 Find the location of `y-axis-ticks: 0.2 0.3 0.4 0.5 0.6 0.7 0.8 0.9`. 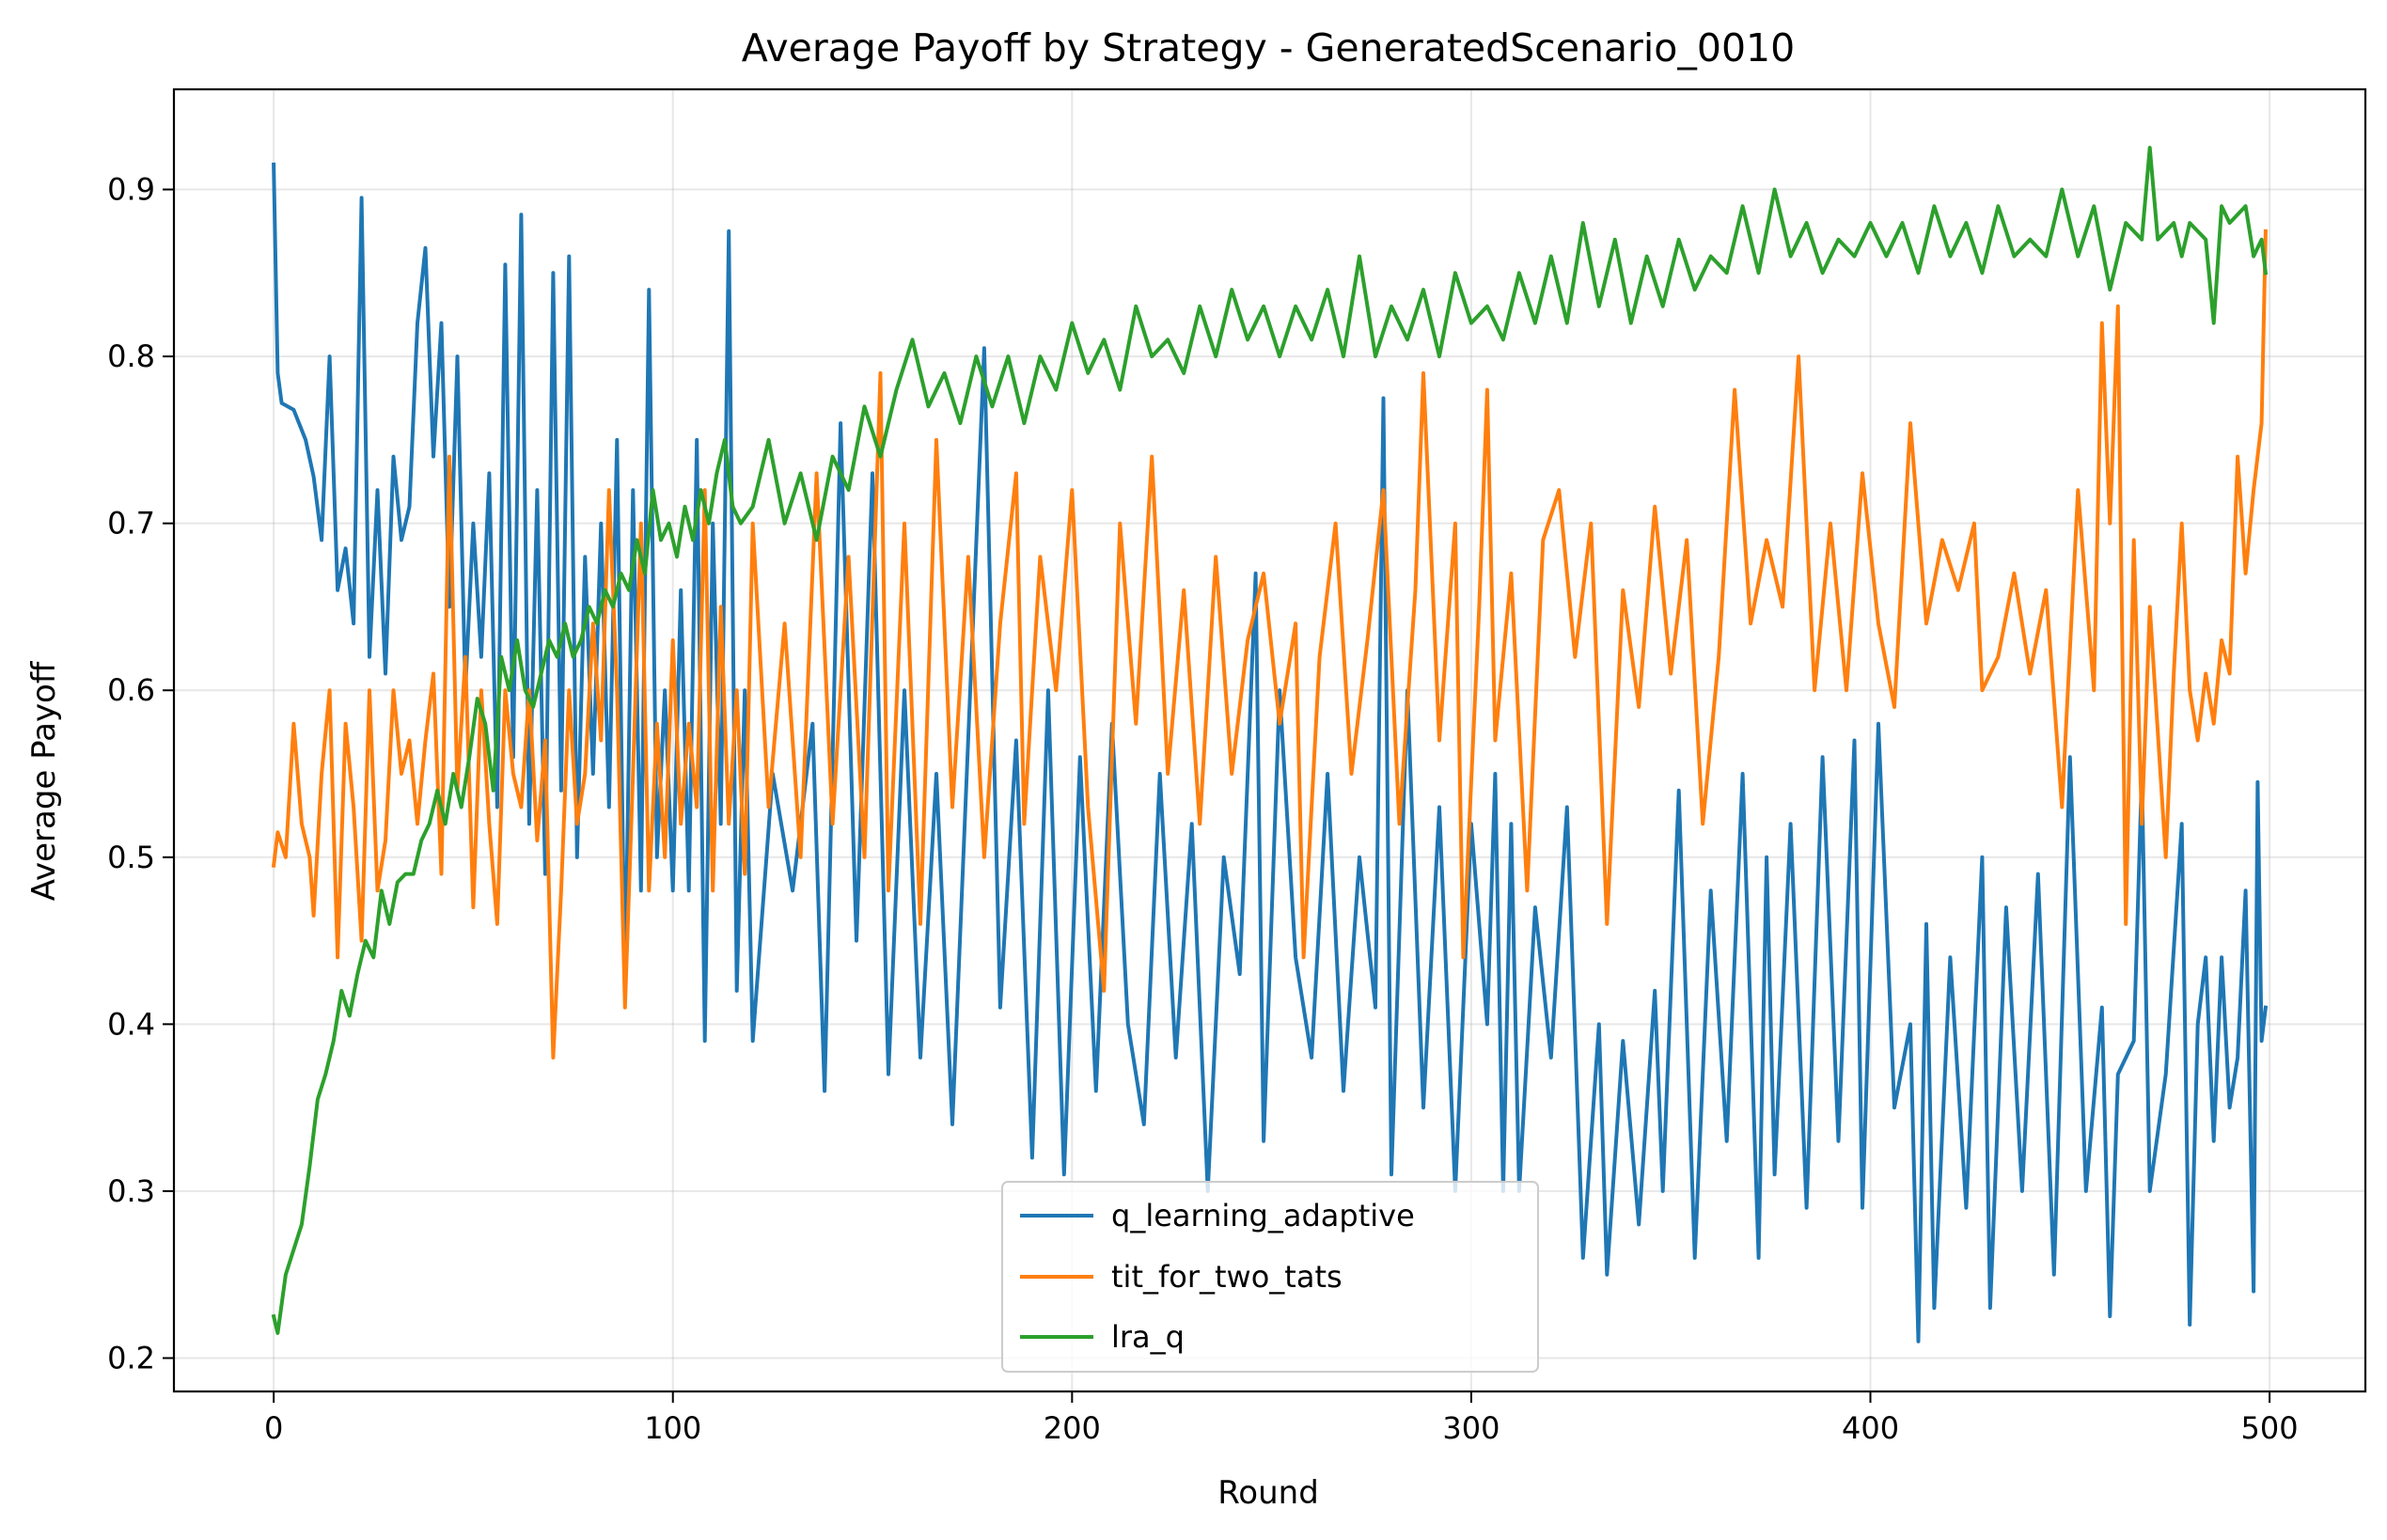

y-axis-ticks: 0.2 0.3 0.4 0.5 0.6 0.7 0.8 0.9 is located at coordinates (140, 773).